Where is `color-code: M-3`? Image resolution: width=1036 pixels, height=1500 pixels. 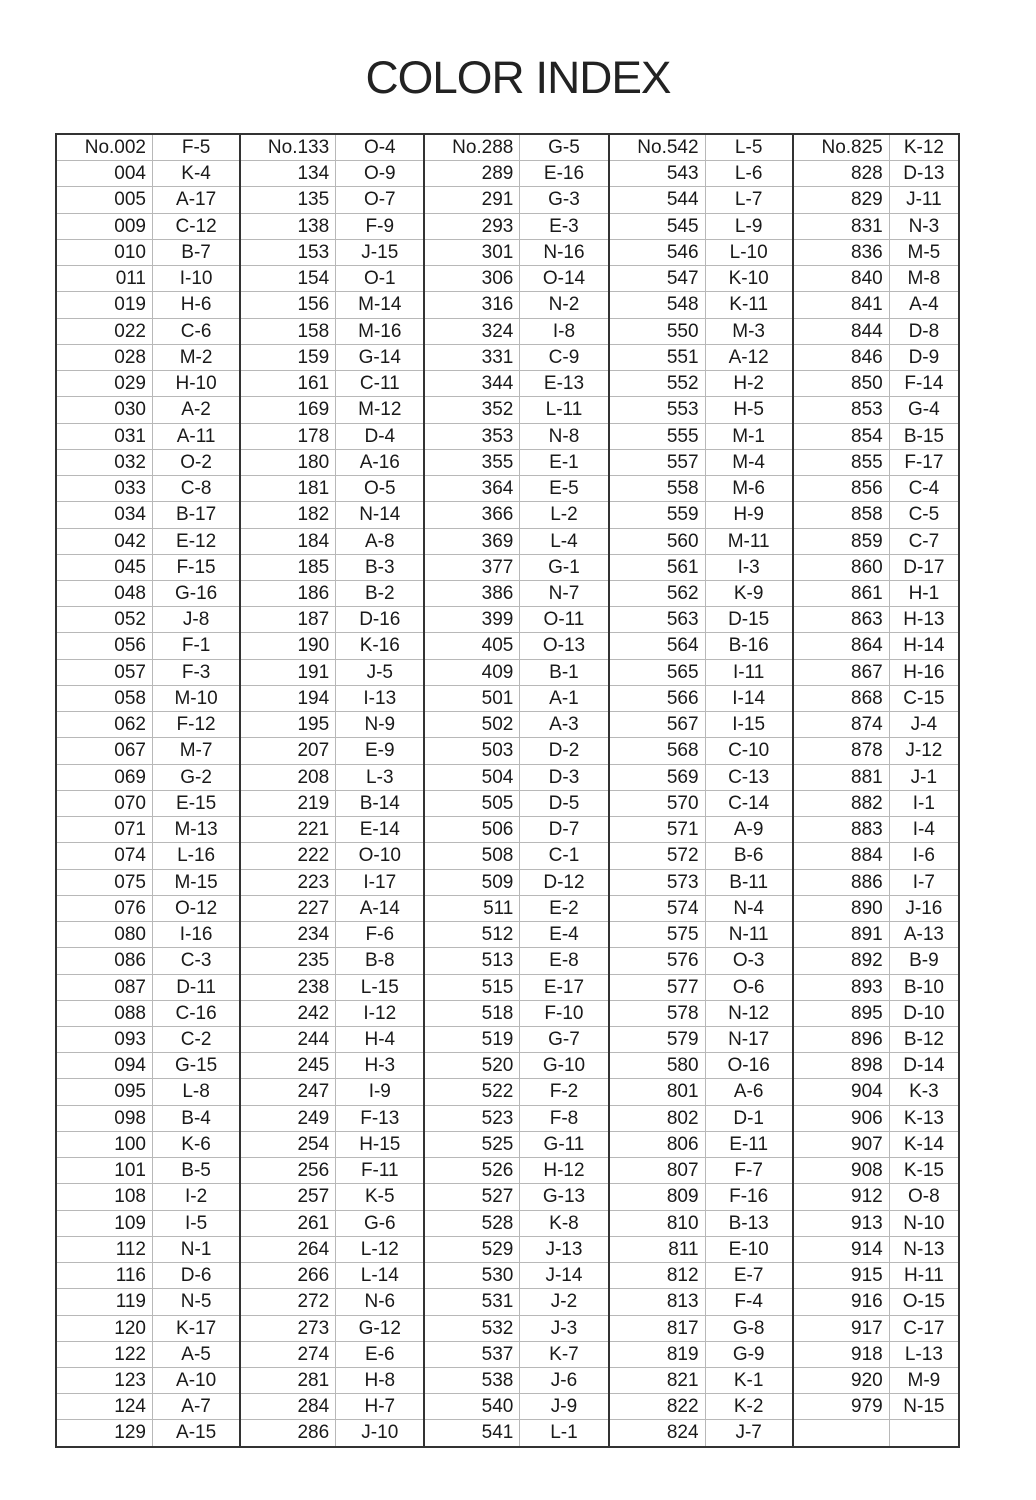
color-code: M-3 is located at coordinates (749, 331).